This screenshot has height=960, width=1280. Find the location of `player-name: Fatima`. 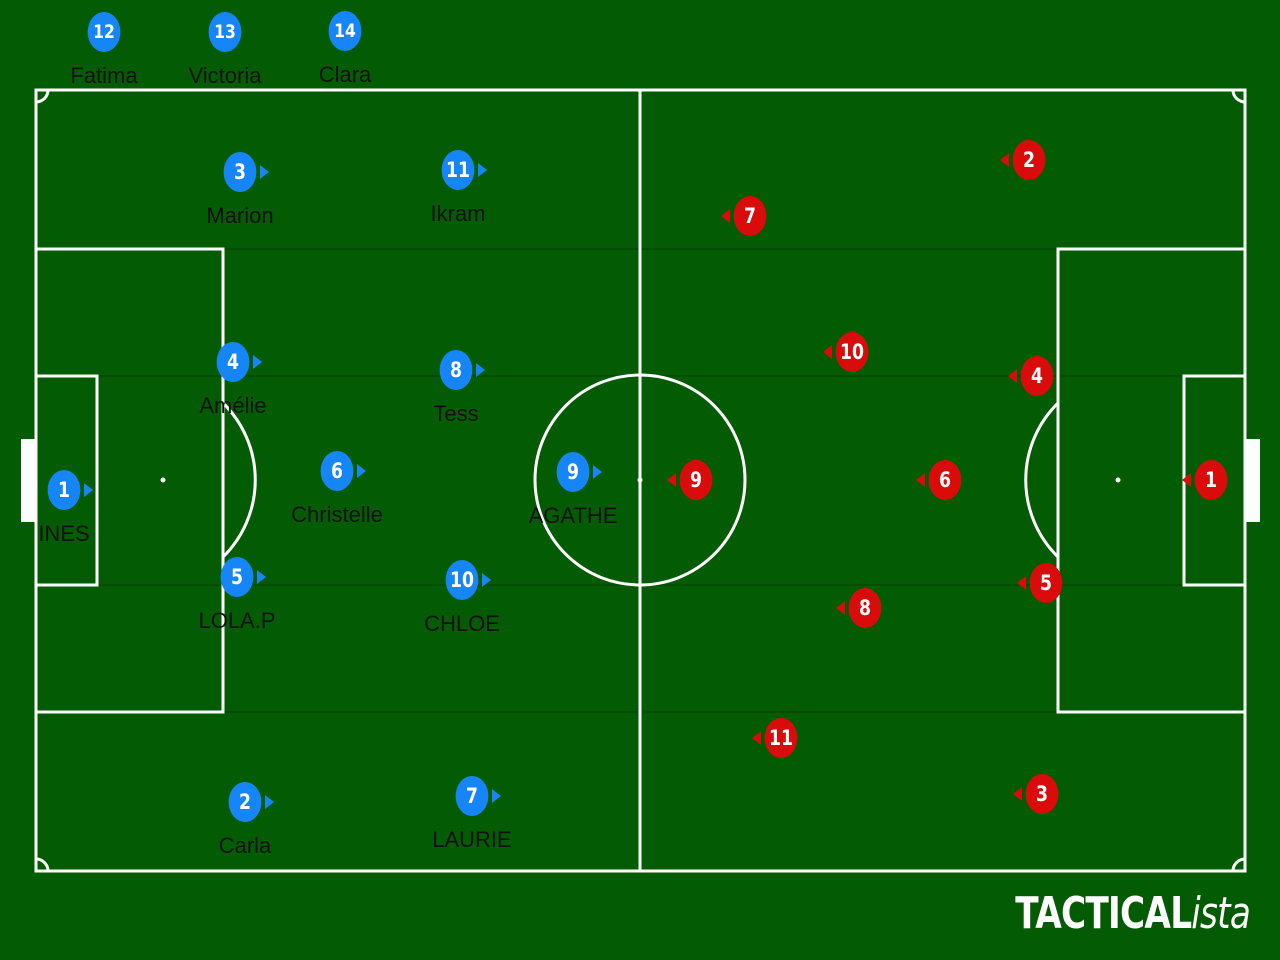

player-name: Fatima is located at coordinates (104, 75).